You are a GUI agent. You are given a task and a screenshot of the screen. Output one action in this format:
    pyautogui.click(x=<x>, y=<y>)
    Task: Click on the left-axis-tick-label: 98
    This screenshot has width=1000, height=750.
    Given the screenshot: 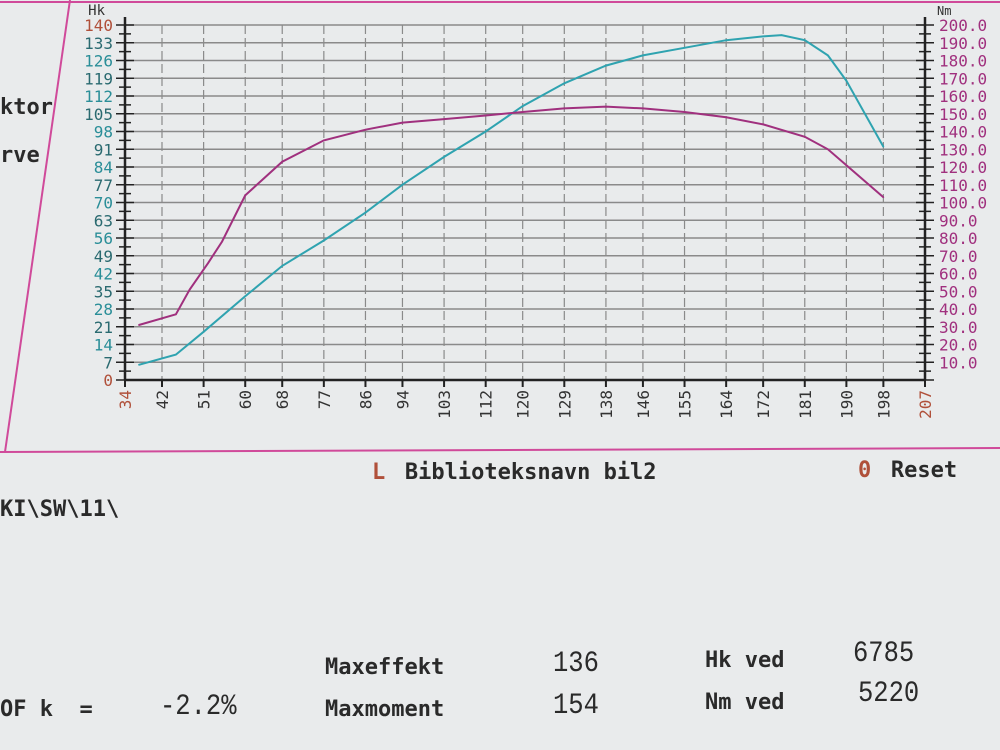 What is the action you would take?
    pyautogui.click(x=103, y=132)
    